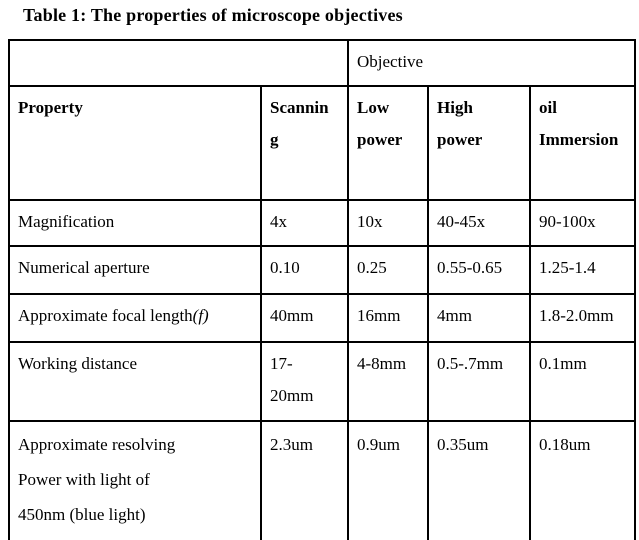 This screenshot has height=540, width=639. I want to click on cell-property-italic-suffix: (f), so click(200, 315).